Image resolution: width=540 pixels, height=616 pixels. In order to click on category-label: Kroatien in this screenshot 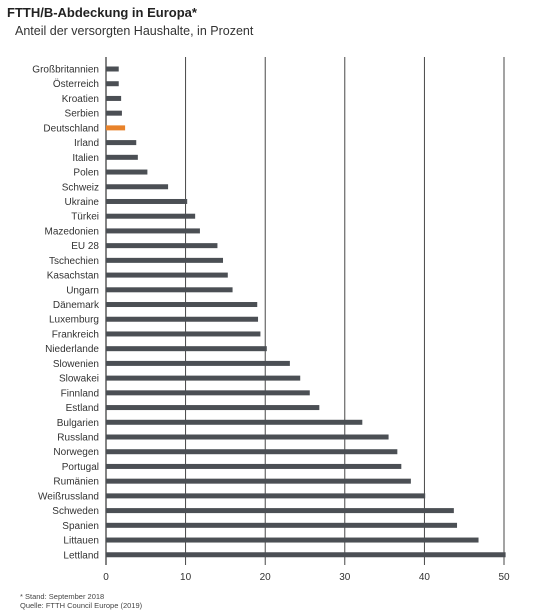, I will do `click(80, 99)`.